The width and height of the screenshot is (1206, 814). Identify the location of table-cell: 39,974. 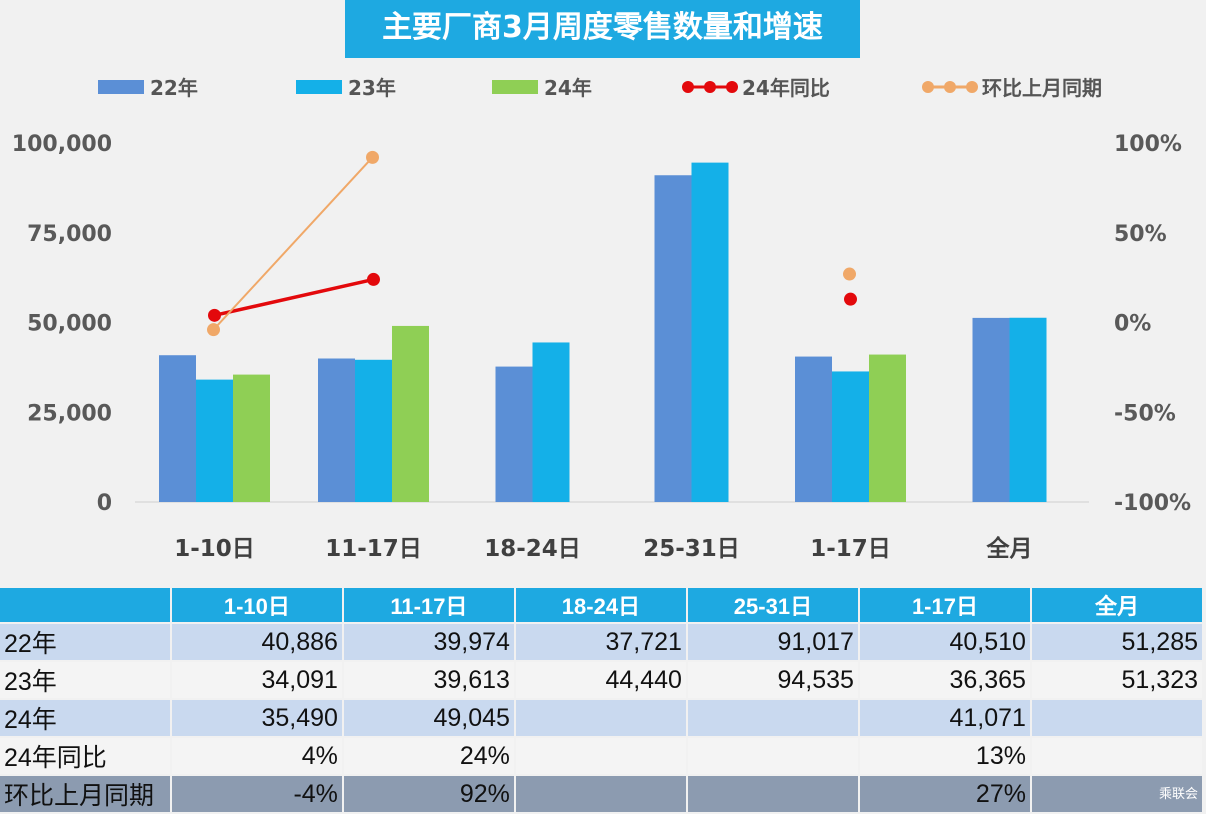
(428, 642).